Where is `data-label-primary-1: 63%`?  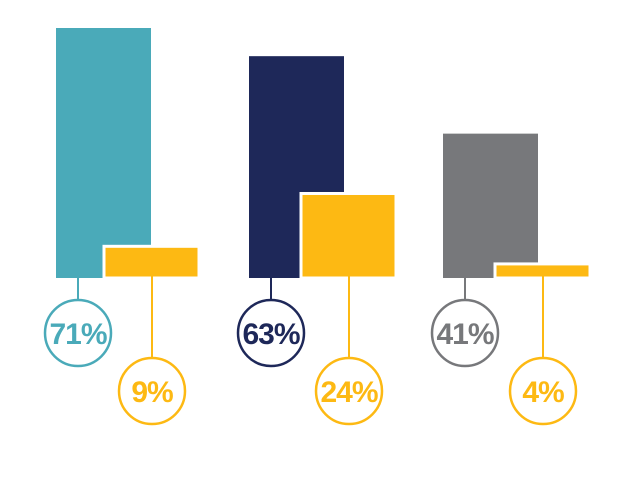 data-label-primary-1: 63% is located at coordinates (270, 334).